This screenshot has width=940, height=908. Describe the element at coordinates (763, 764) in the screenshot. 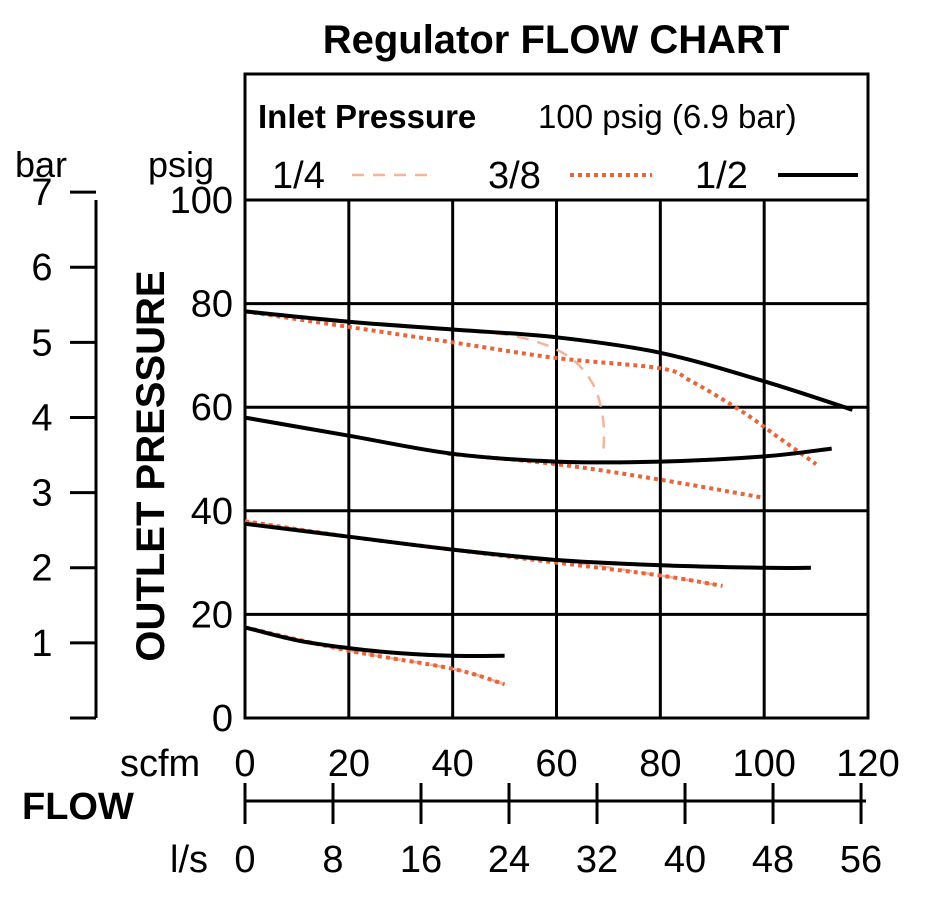

I see `x-tick-label: 100` at that location.